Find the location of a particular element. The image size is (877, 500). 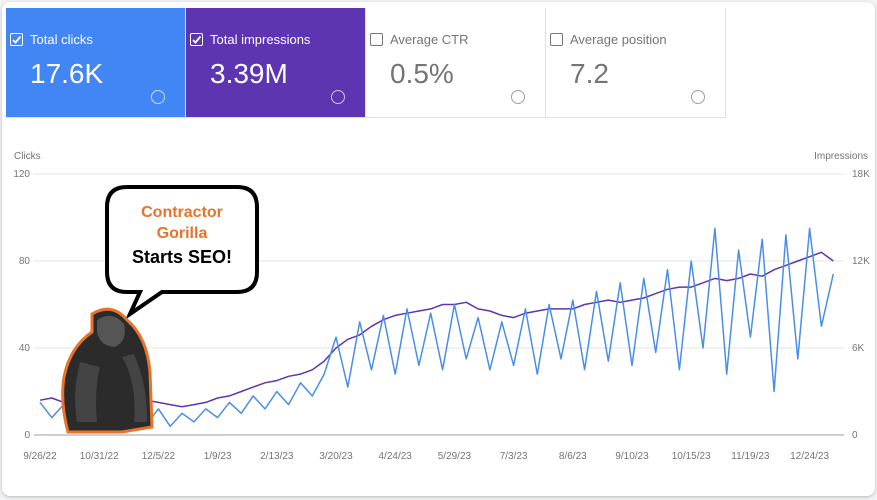

y2-tick-label: 0 is located at coordinates (855, 435).